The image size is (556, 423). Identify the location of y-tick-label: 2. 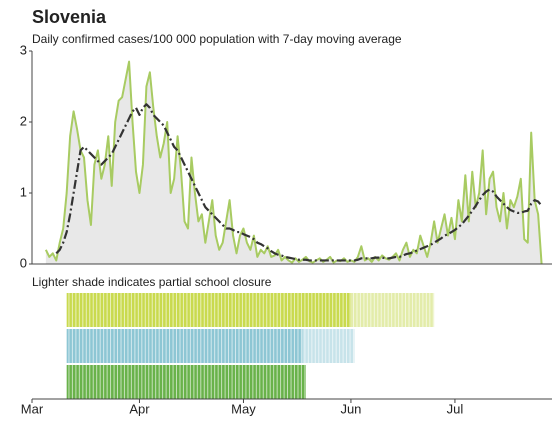
(23, 120).